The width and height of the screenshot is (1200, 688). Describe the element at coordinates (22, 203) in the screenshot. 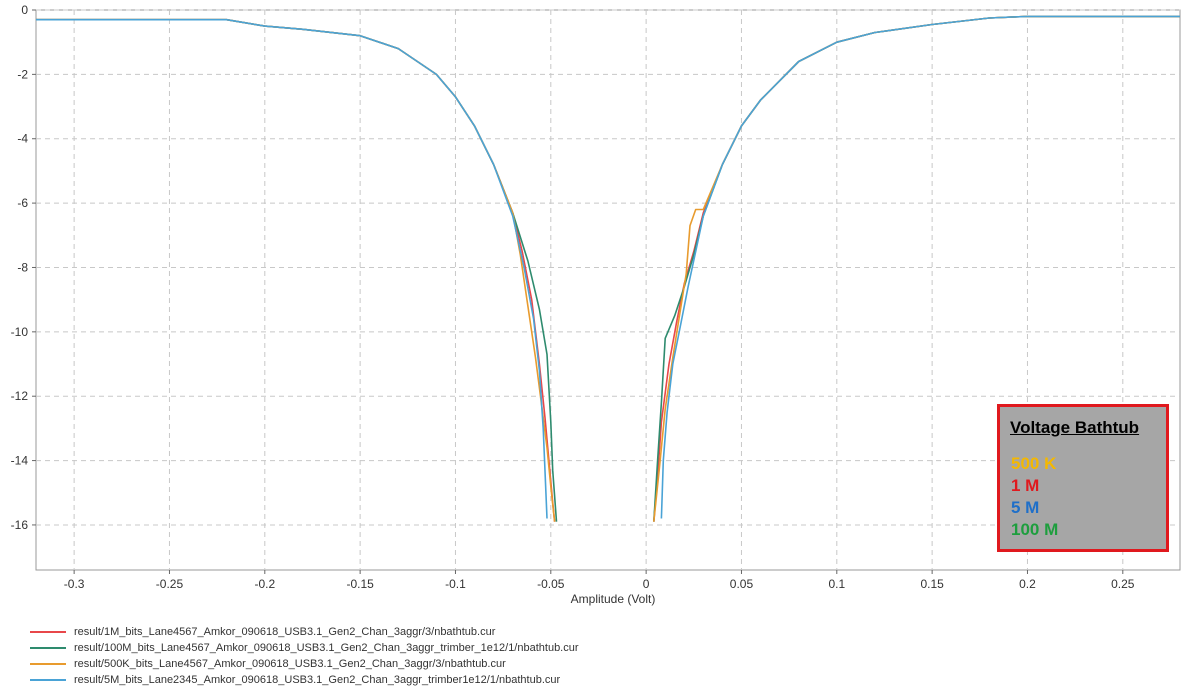

I see `y-tick-label: -6` at that location.